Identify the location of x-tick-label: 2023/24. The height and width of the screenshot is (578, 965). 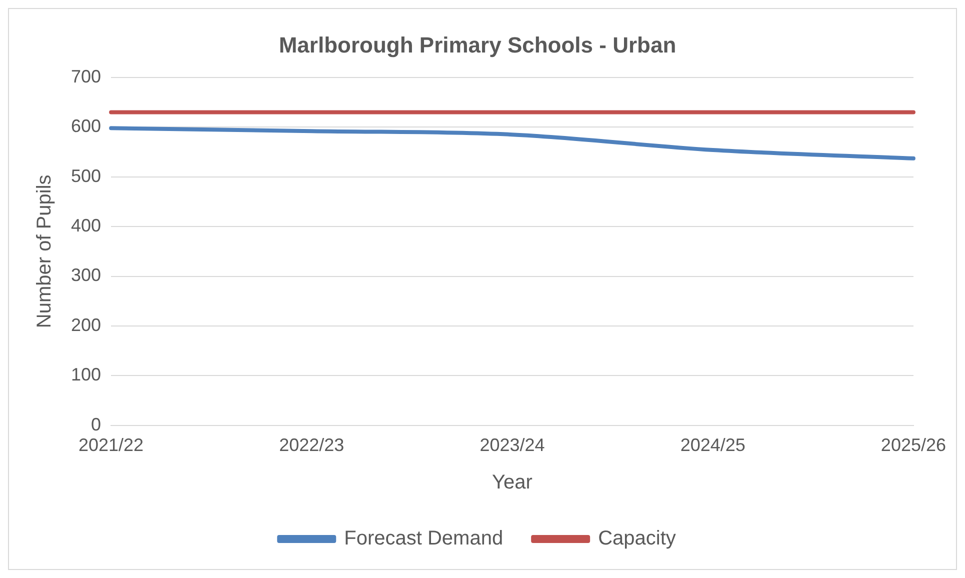
(512, 445).